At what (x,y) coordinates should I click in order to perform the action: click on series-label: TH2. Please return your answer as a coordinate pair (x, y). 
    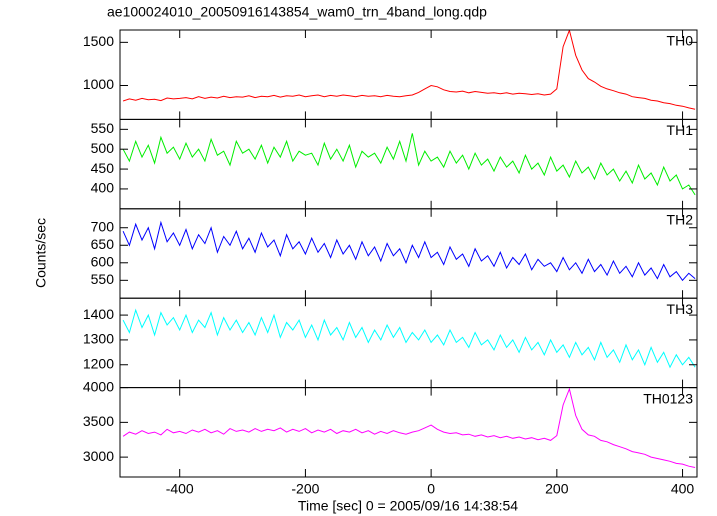
    Looking at the image, I should click on (680, 220).